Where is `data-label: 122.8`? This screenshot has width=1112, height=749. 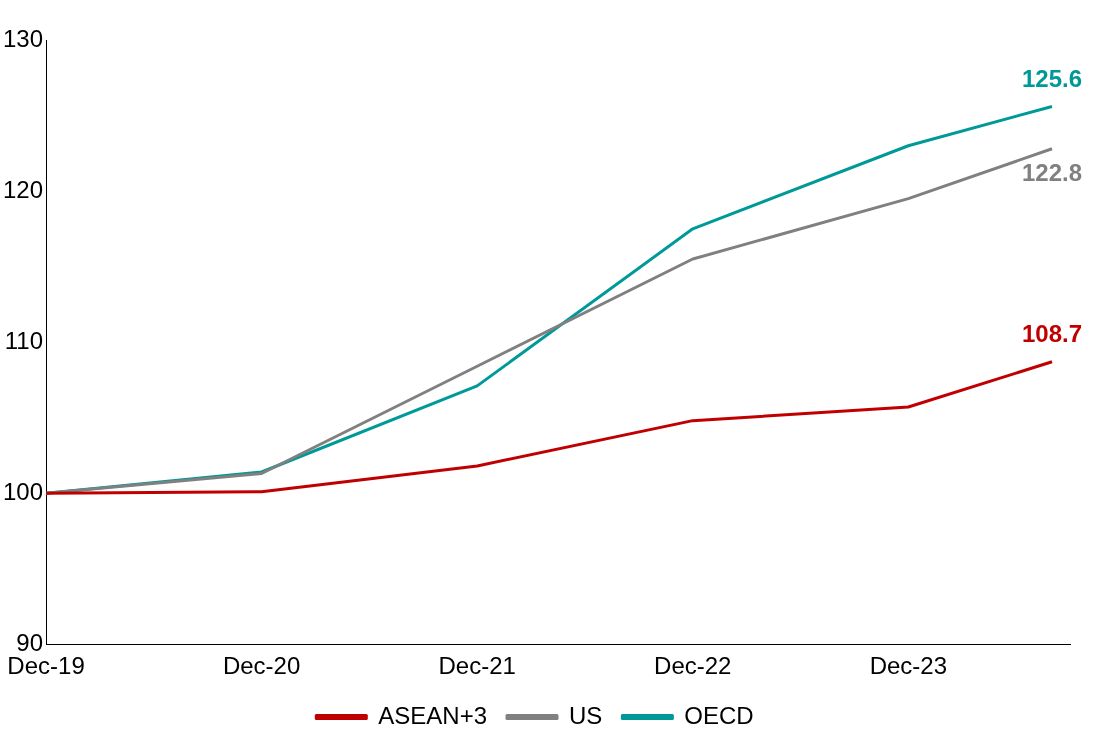
data-label: 122.8 is located at coordinates (1052, 173).